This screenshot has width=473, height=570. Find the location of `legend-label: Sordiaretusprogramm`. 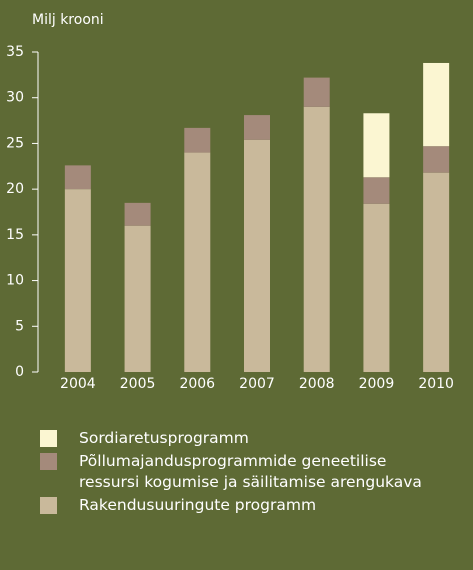

legend-label: Sordiaretusprogramm is located at coordinates (164, 438).